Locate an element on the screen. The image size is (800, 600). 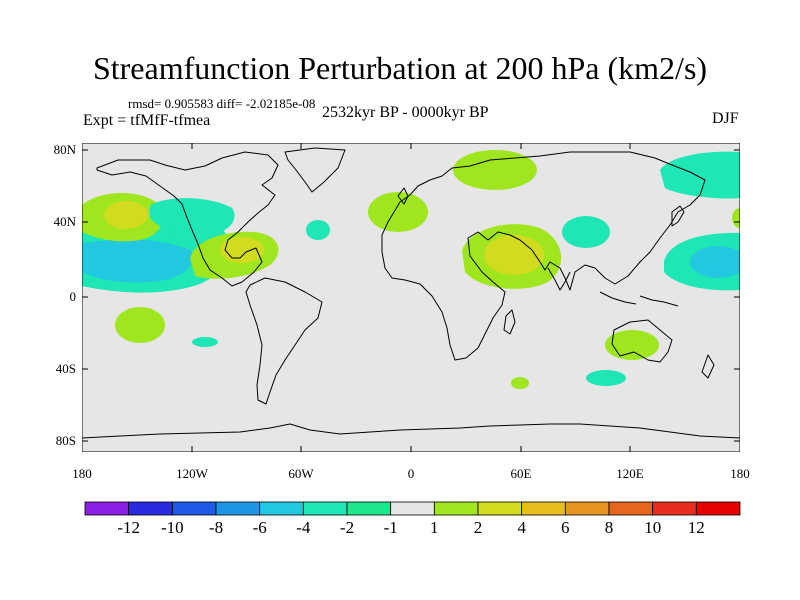
period-label: 2532kyr BP - 0000kyr BP is located at coordinates (405, 112).